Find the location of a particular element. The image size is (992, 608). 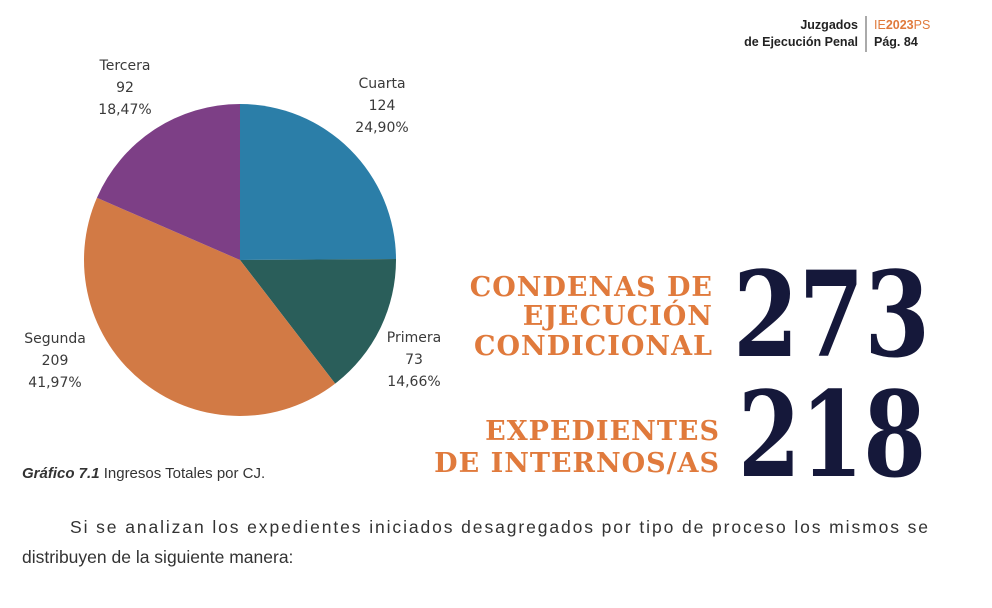

slice-value: 92 is located at coordinates (125, 88).